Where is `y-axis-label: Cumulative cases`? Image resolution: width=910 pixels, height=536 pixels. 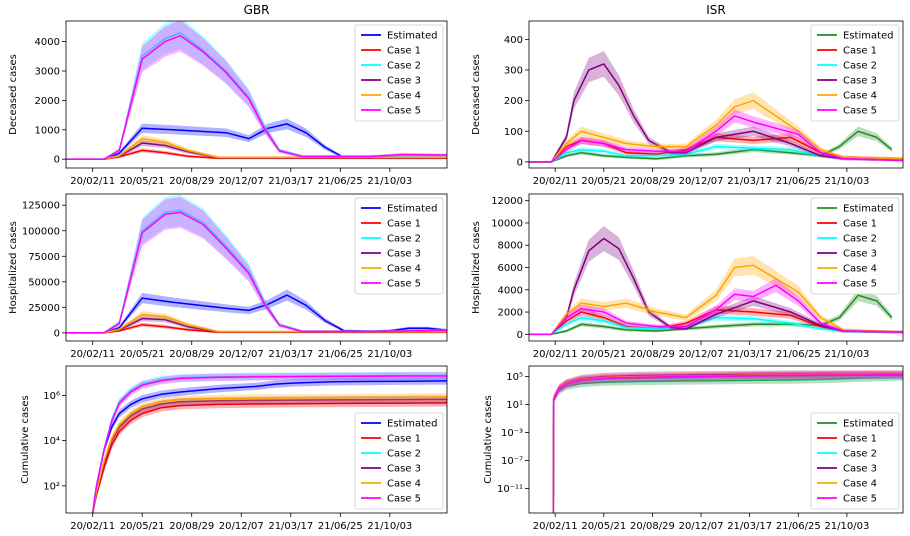 y-axis-label: Cumulative cases is located at coordinates (25, 439).